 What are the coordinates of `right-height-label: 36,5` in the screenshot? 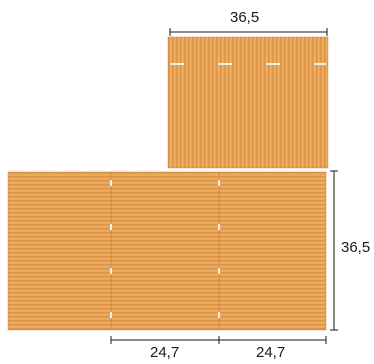 It's located at (356, 247).